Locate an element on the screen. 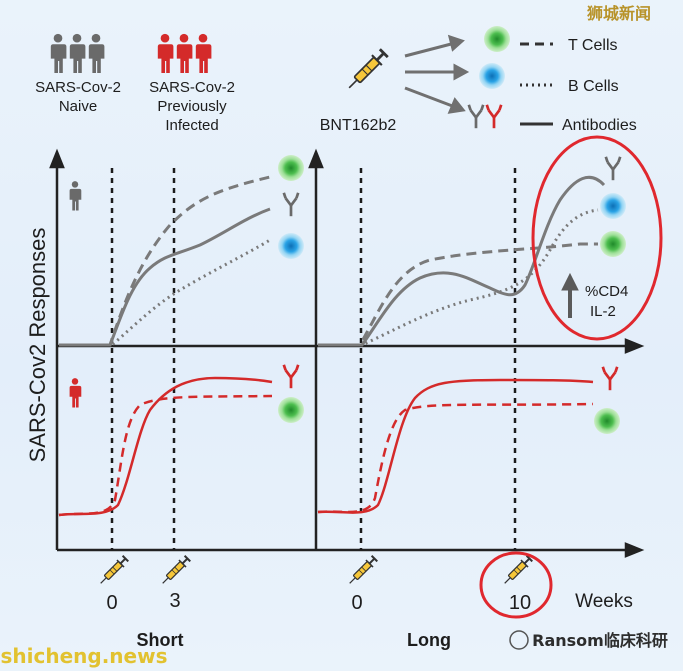 Image resolution: width=683 pixels, height=671 pixels. annotation-il2: IL-2 is located at coordinates (603, 311).